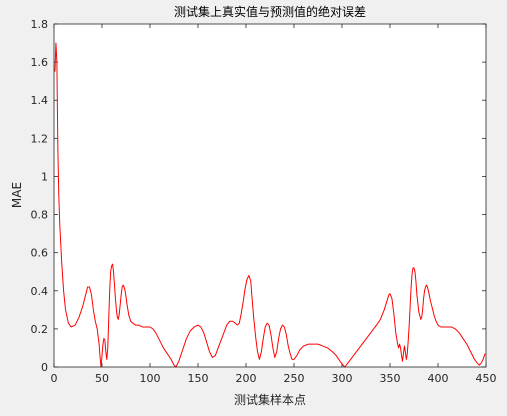 Image resolution: width=507 pixels, height=416 pixels. I want to click on x-tick-label: 150, so click(198, 378).